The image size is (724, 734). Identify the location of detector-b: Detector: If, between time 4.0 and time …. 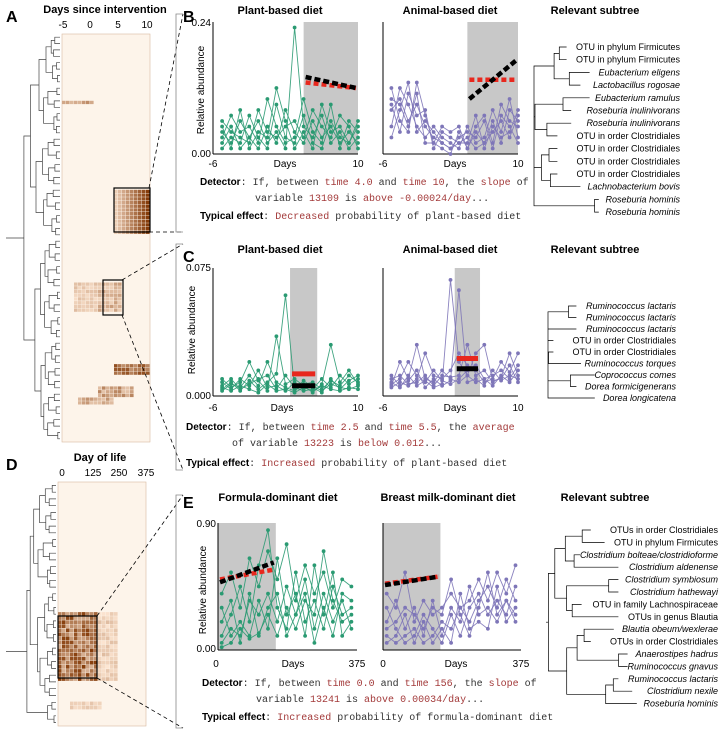
(364, 200).